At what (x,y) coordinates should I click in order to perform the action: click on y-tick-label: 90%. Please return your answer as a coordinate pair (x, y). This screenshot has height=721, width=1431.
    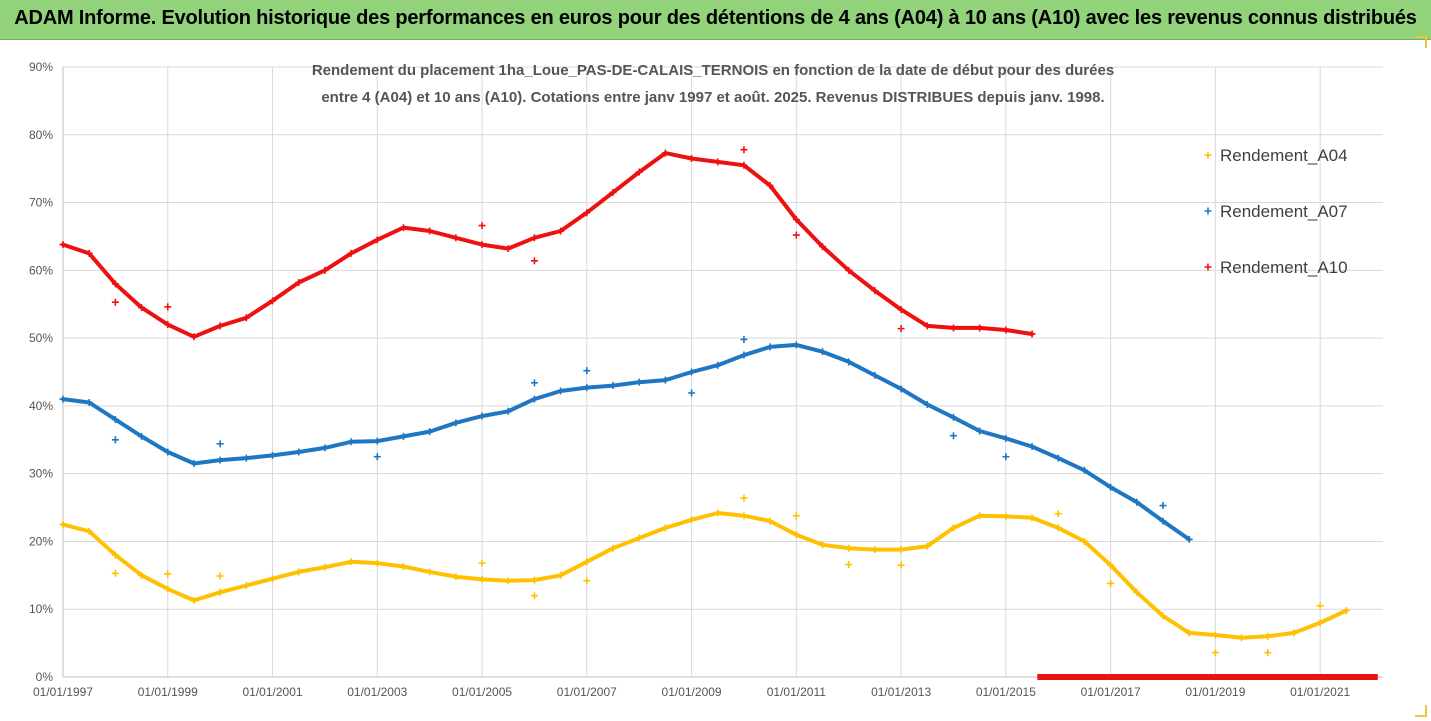
    Looking at the image, I should click on (41, 67).